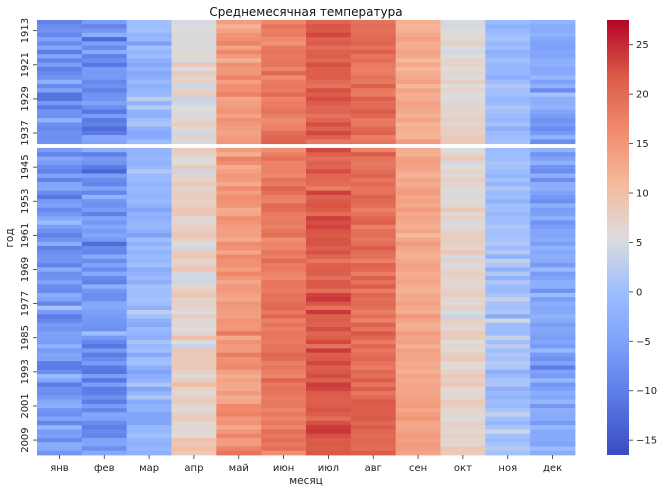 The width and height of the screenshot is (664, 495). I want to click on x-tick-label: авг, so click(373, 468).